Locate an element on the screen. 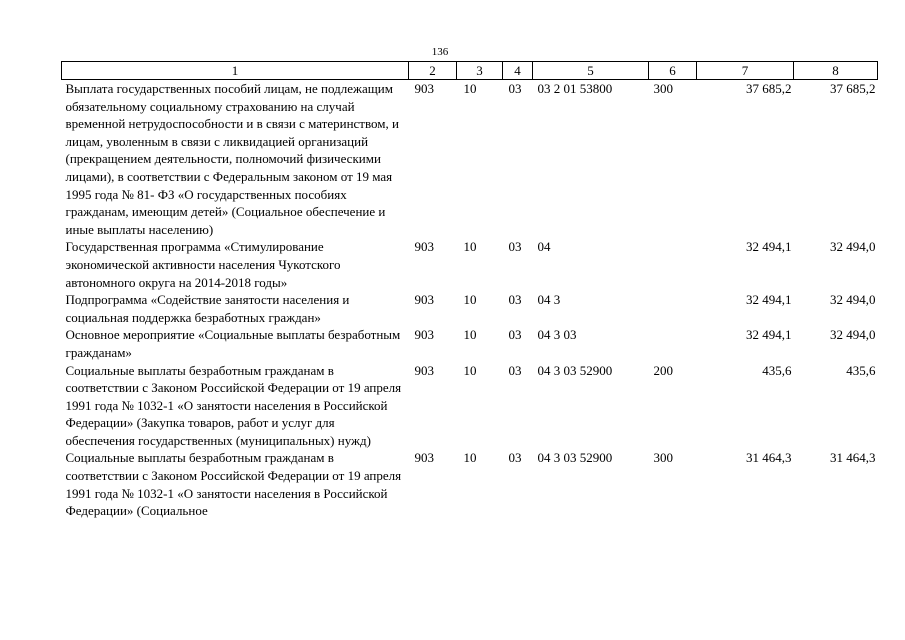  row-col-8: 31 464,3 is located at coordinates (853, 458).